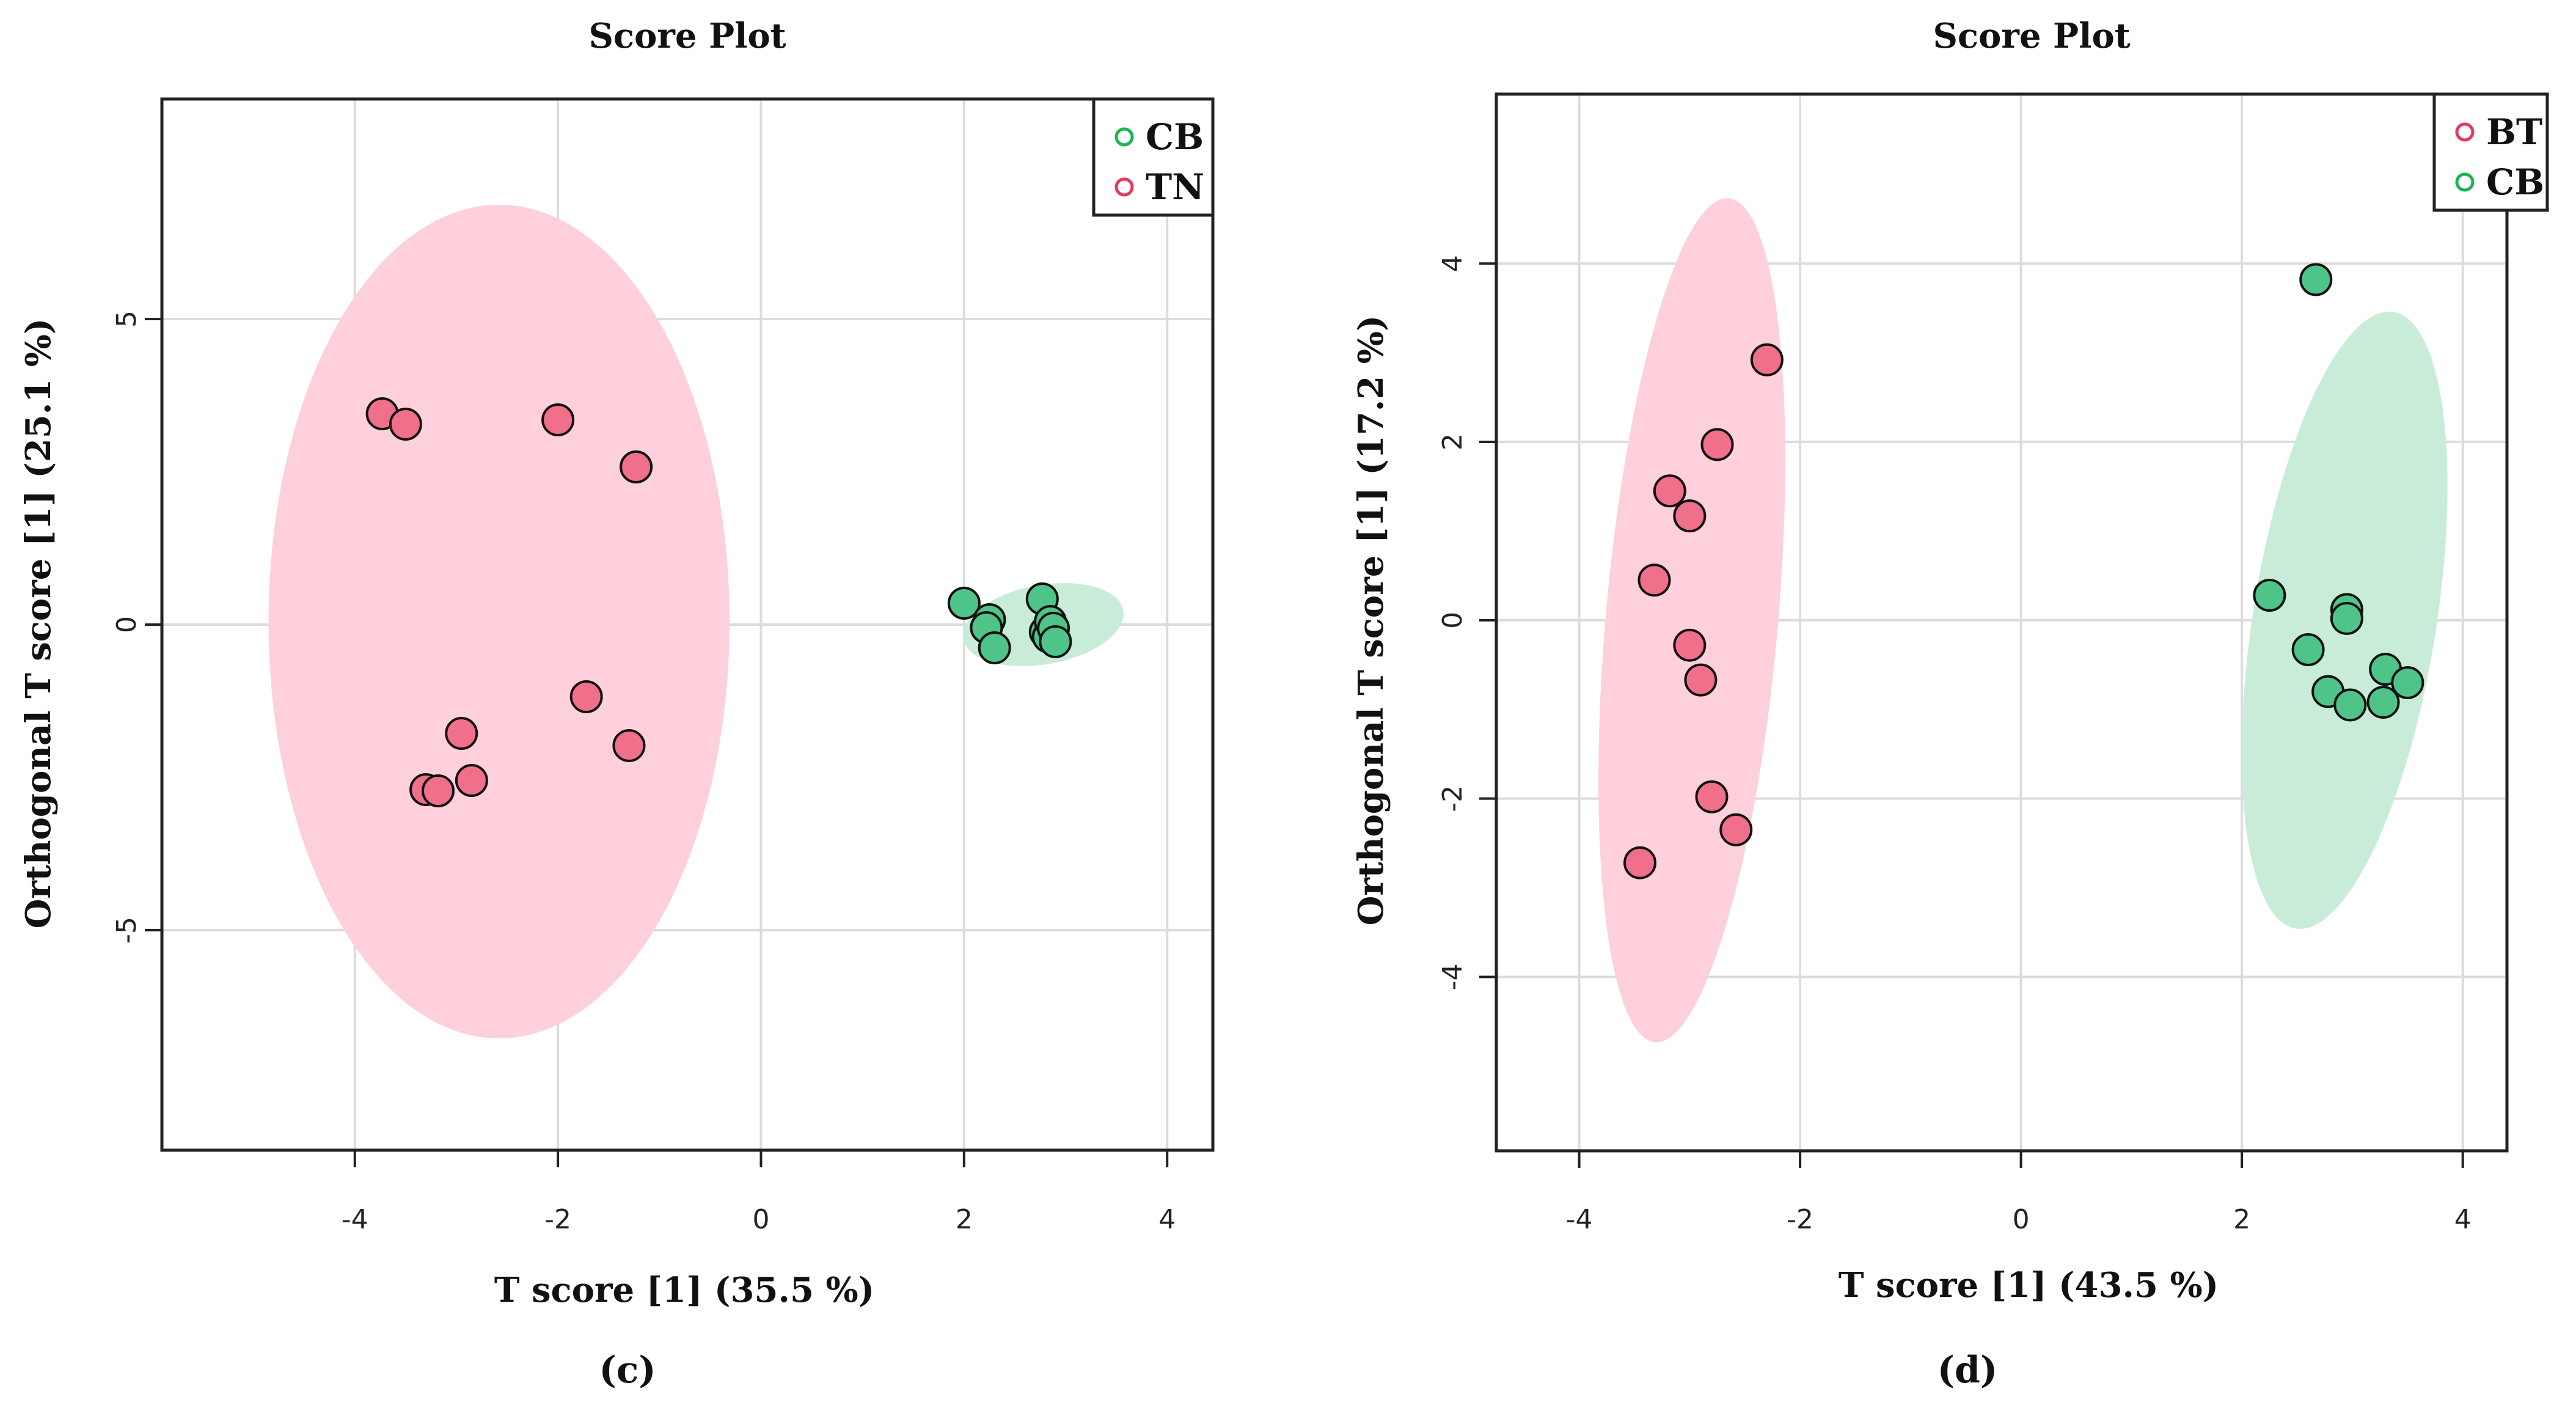 The height and width of the screenshot is (1402, 2576). What do you see at coordinates (2514, 132) in the screenshot?
I see `legend-label-bt: BT` at bounding box center [2514, 132].